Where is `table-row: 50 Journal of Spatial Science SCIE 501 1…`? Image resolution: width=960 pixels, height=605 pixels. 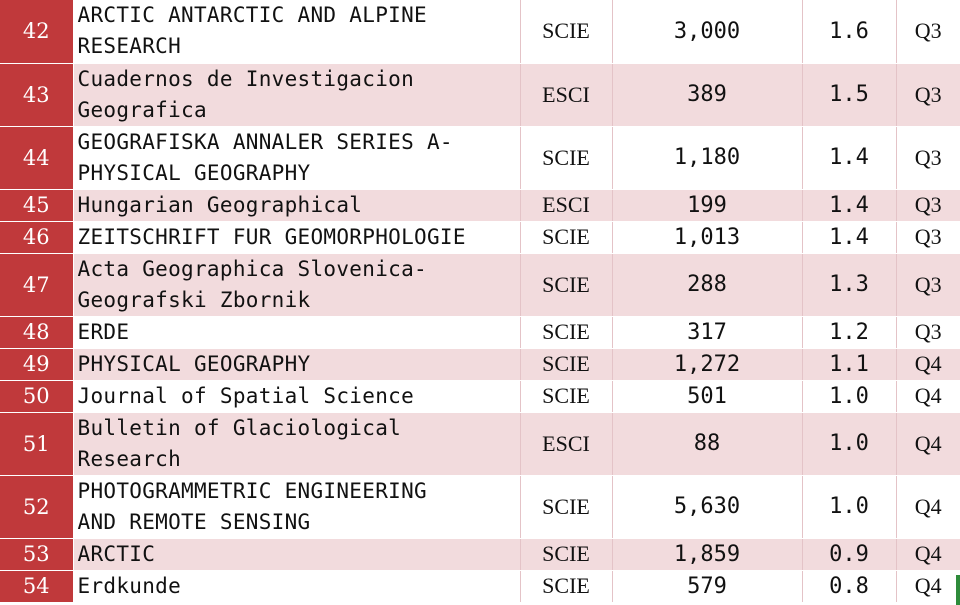
table-row: 50 Journal of Spatial Science SCIE 501 1… is located at coordinates (480, 396).